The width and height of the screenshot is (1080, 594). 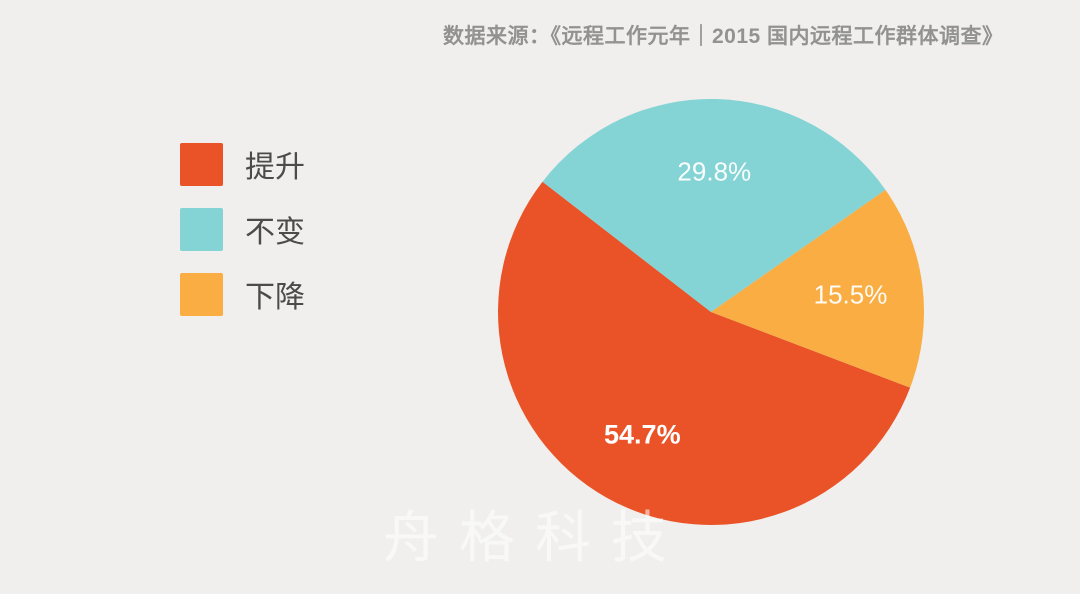 What do you see at coordinates (723, 36) in the screenshot?
I see `source-note: 数据来源：《远程工作元年｜2015 国内远程工作群体调查》` at bounding box center [723, 36].